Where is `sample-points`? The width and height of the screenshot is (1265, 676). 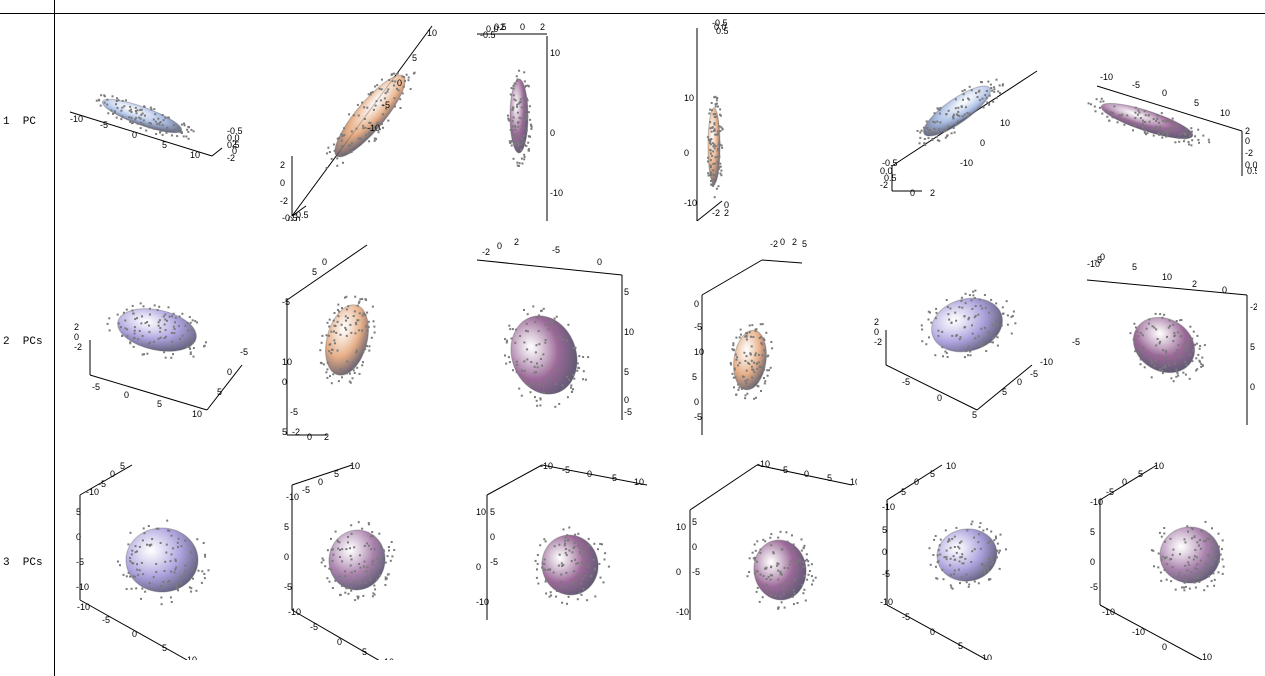 sample-points is located at coordinates (751, 361).